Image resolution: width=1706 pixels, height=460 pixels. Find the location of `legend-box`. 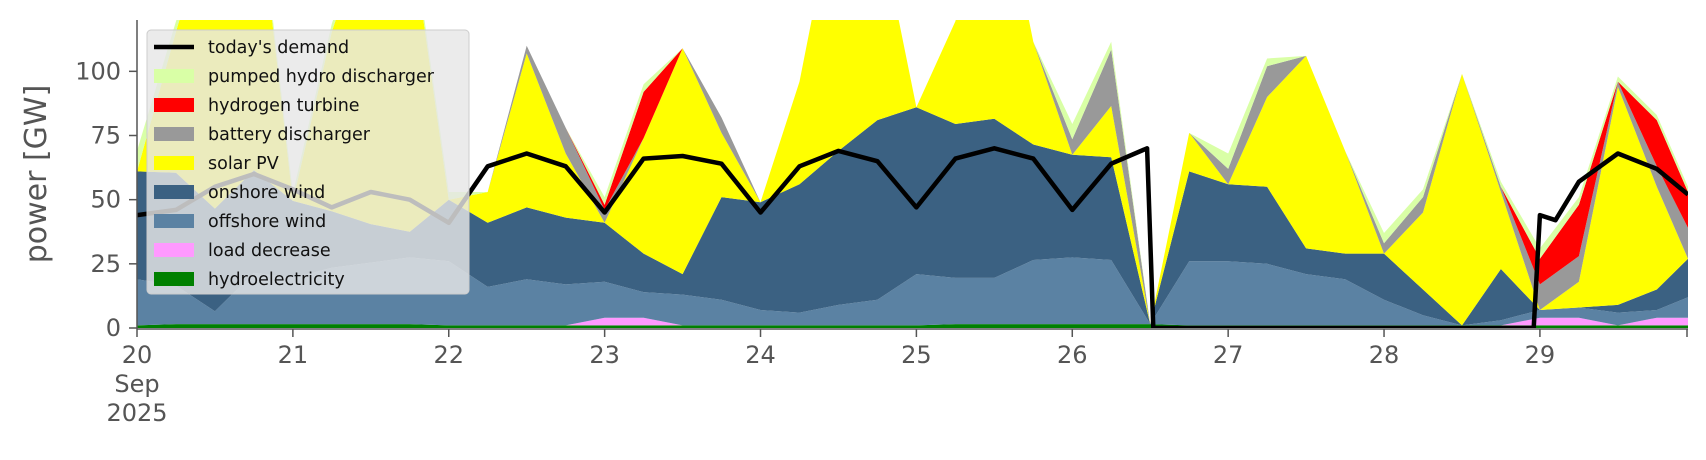

legend-box is located at coordinates (308, 162).